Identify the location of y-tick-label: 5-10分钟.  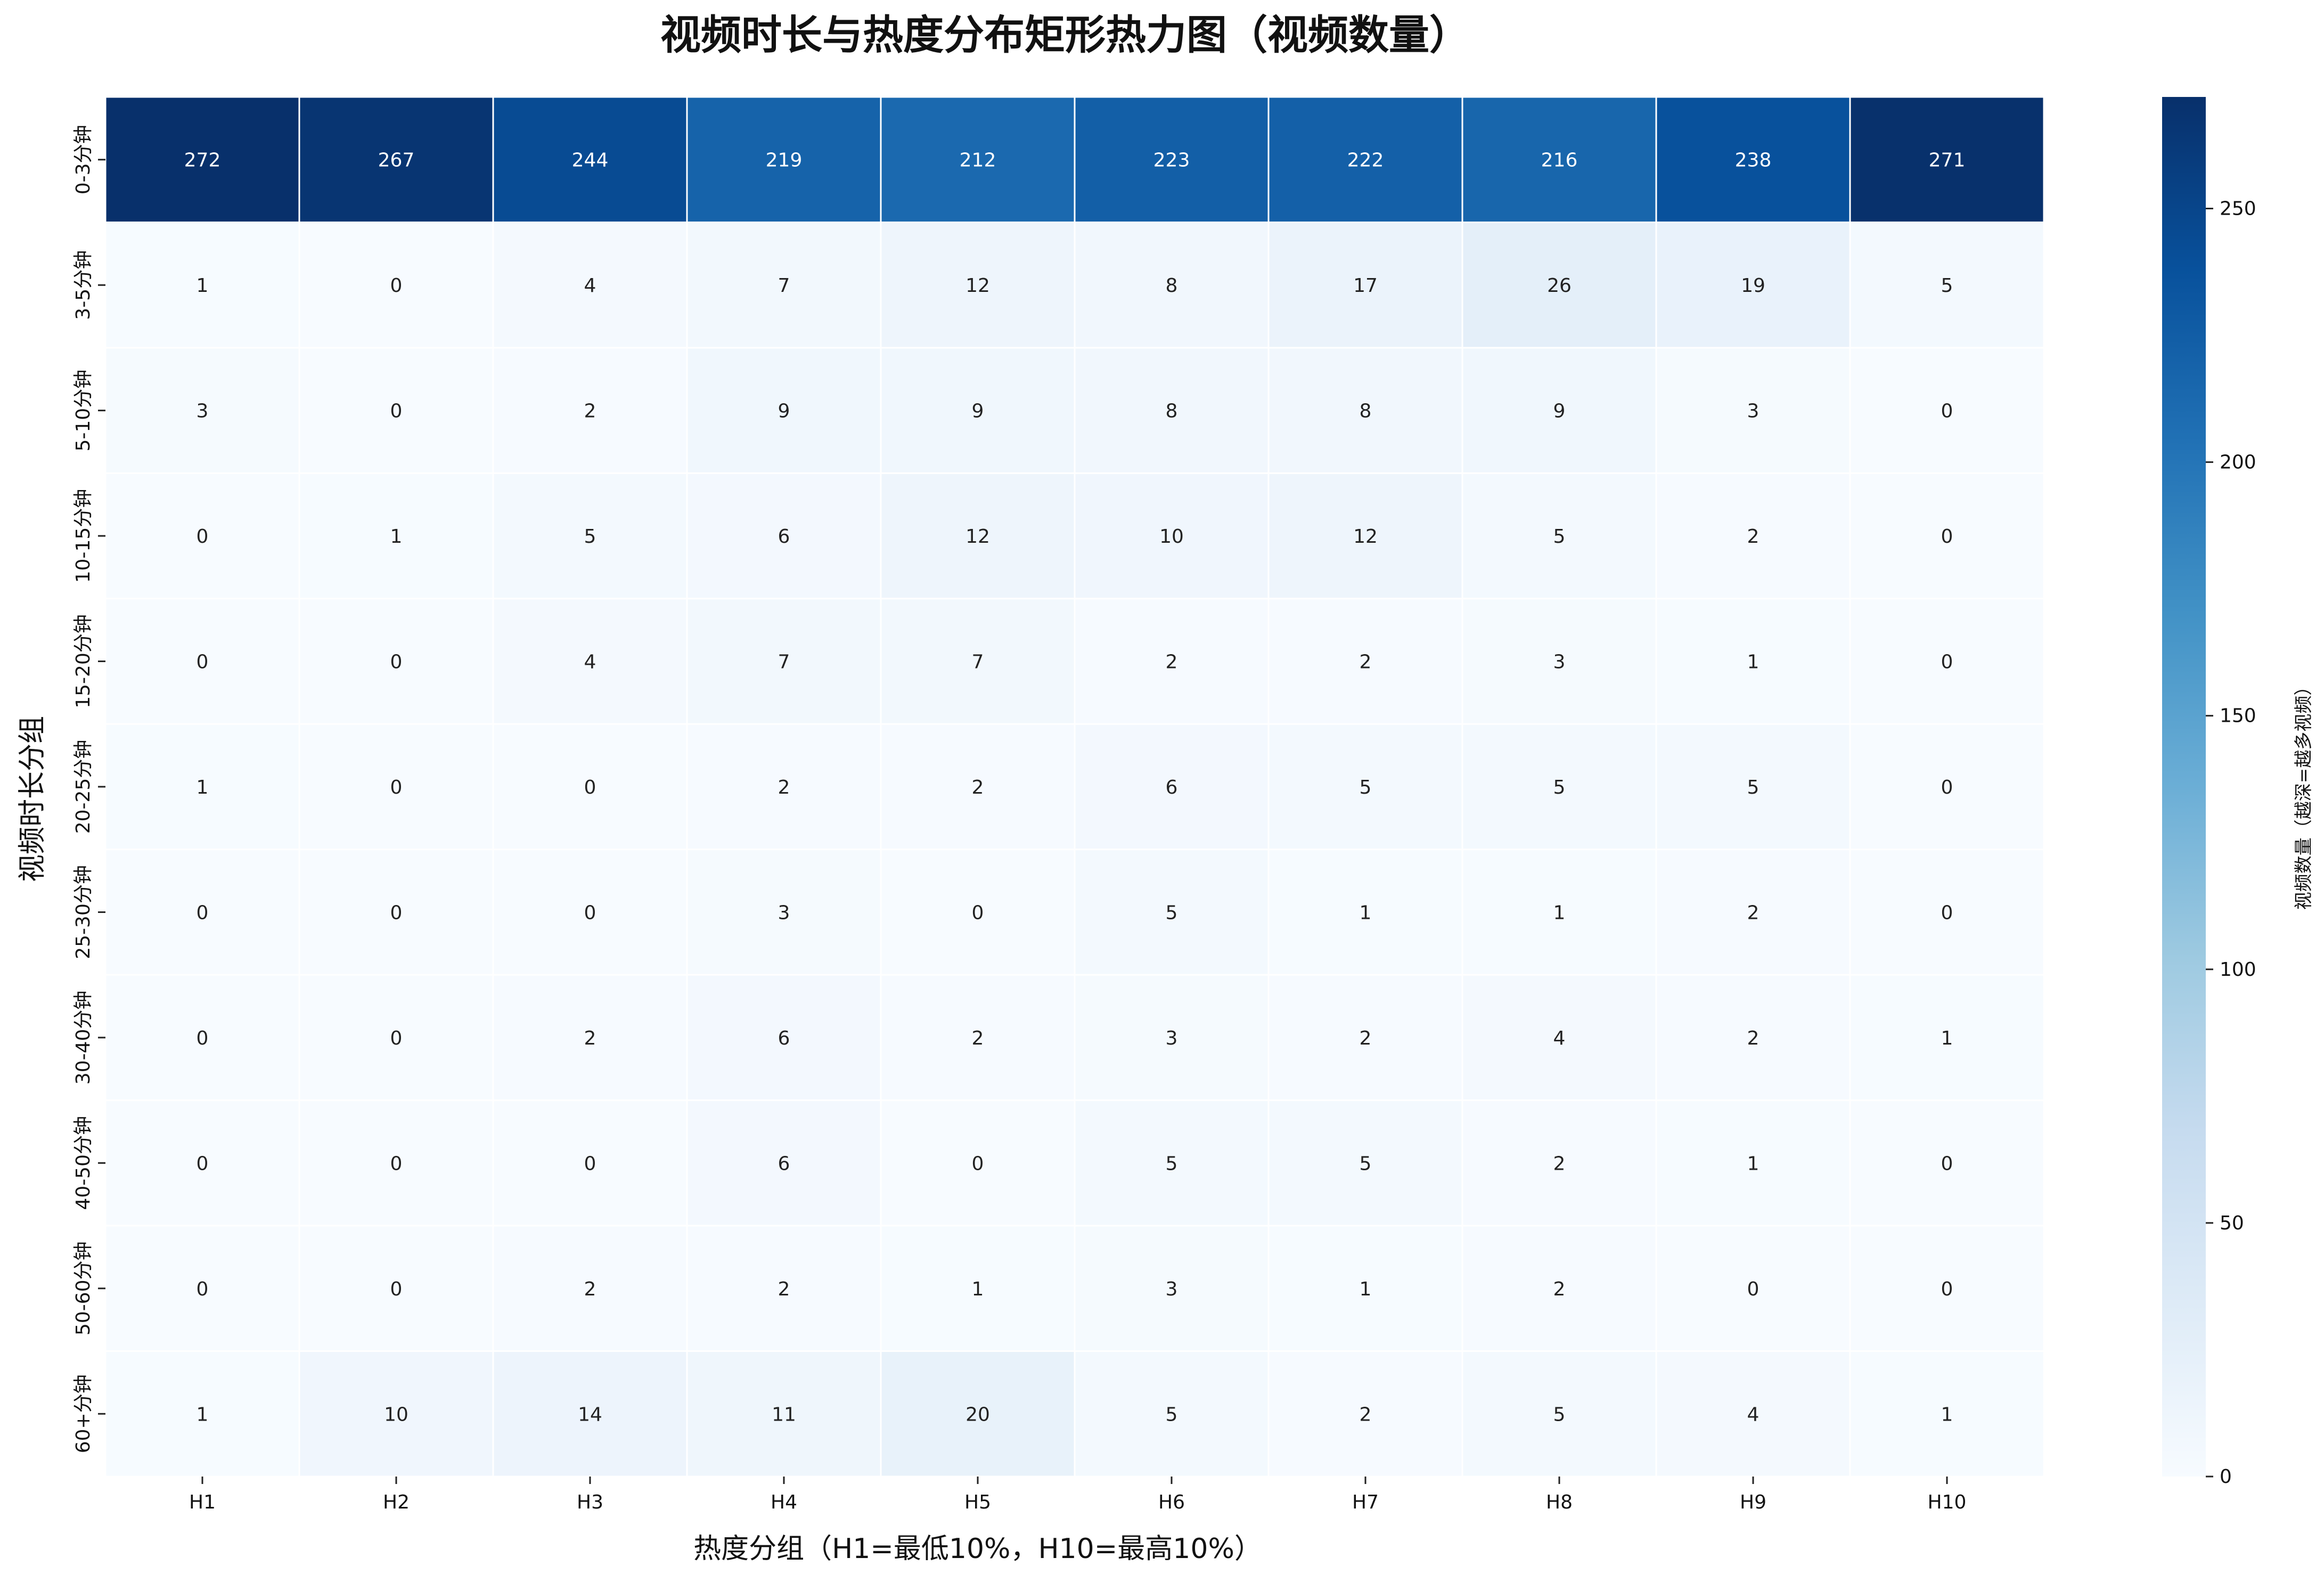
(83, 411).